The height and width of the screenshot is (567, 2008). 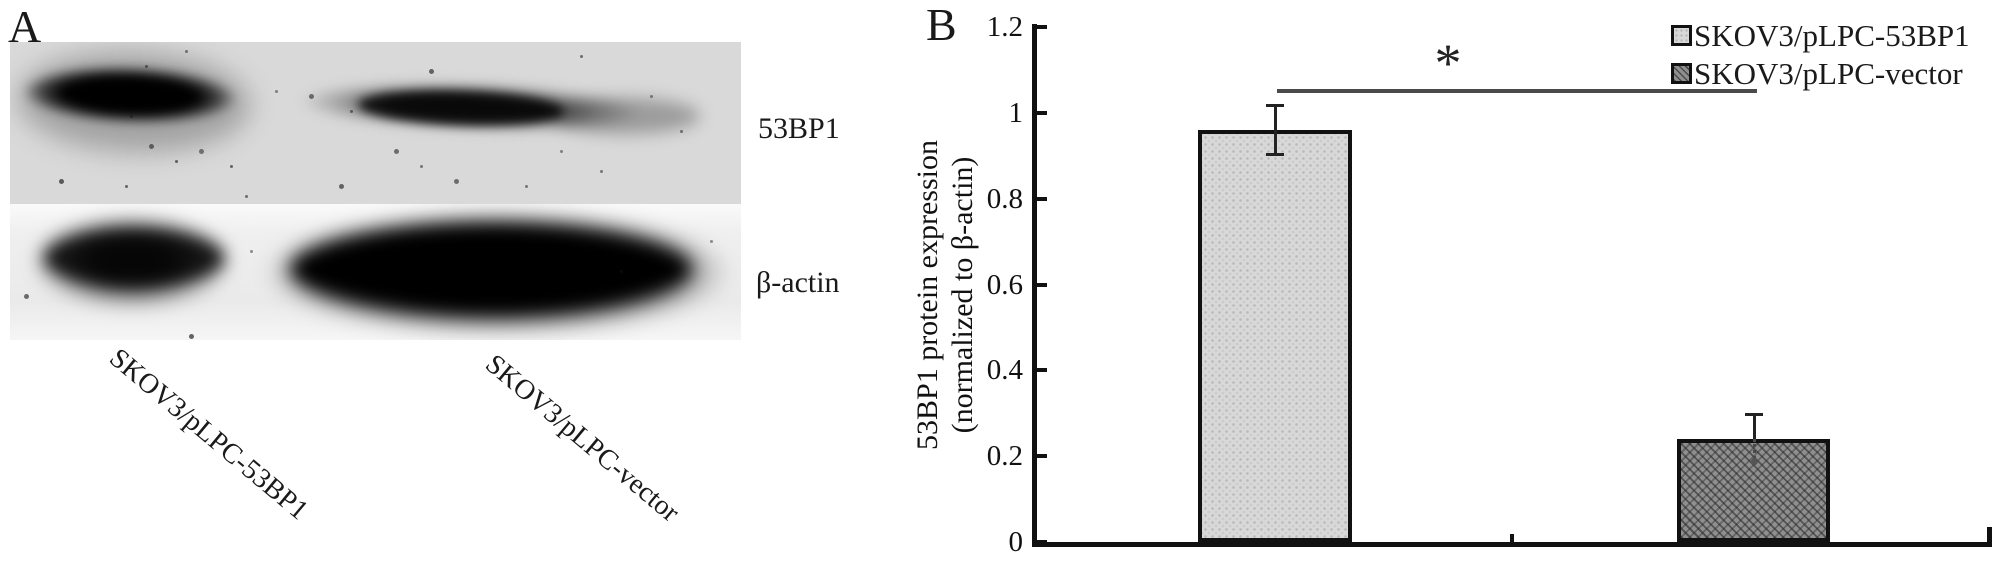 What do you see at coordinates (1275, 336) in the screenshot?
I see `bar-skov3-plpc-53bp1` at bounding box center [1275, 336].